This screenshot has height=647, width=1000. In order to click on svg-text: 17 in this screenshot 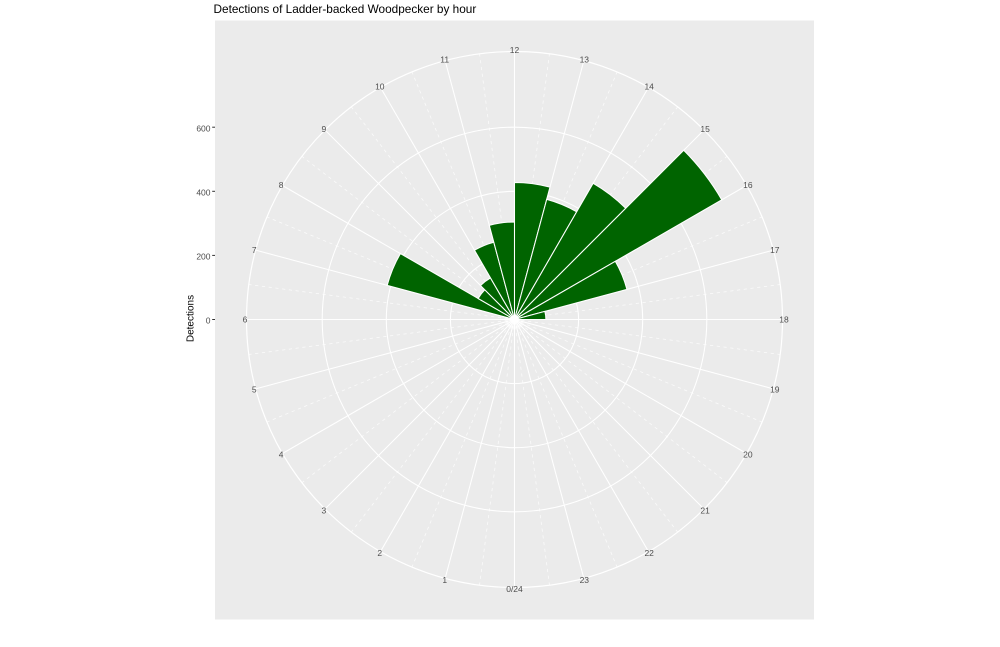, I will do `click(775, 250)`.